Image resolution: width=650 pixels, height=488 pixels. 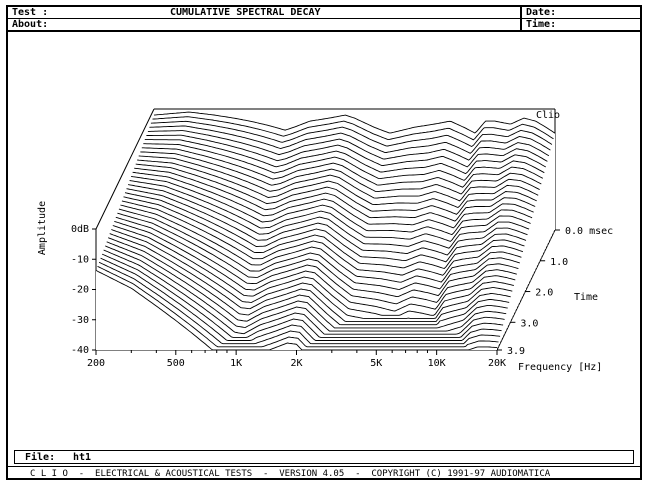 I want to click on y-tick-label: 0dB, so click(x=80, y=229).